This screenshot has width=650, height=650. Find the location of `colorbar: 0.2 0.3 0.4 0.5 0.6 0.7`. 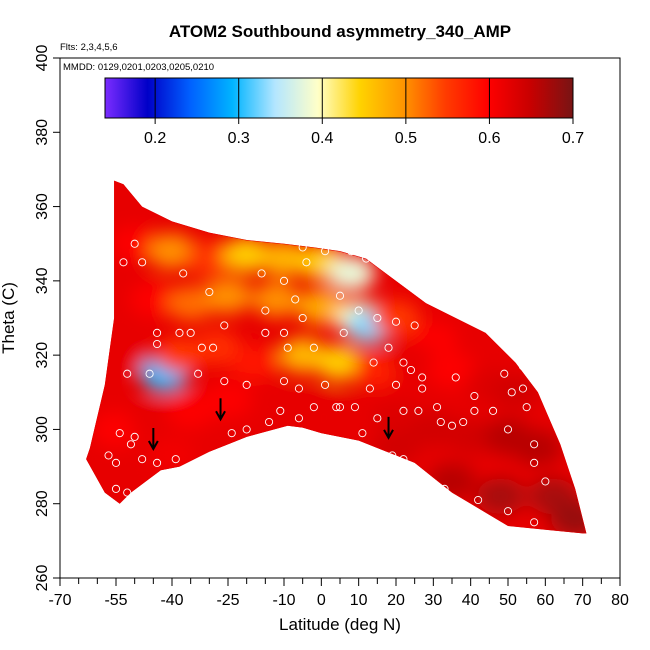

colorbar: 0.2 0.3 0.4 0.5 0.6 0.7 is located at coordinates (344, 112).